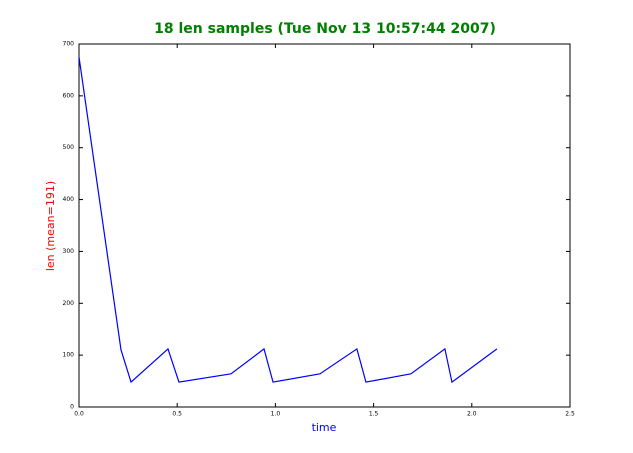  Describe the element at coordinates (69, 251) in the screenshot. I see `y-tick-label: 300` at that location.